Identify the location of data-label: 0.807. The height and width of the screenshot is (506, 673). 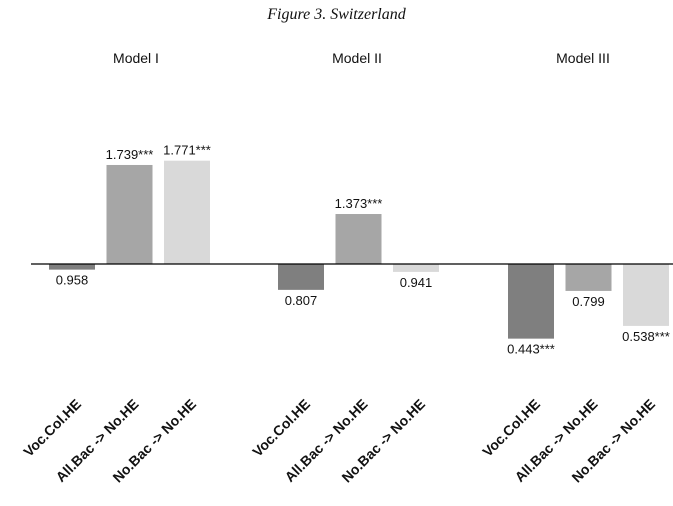
(301, 300).